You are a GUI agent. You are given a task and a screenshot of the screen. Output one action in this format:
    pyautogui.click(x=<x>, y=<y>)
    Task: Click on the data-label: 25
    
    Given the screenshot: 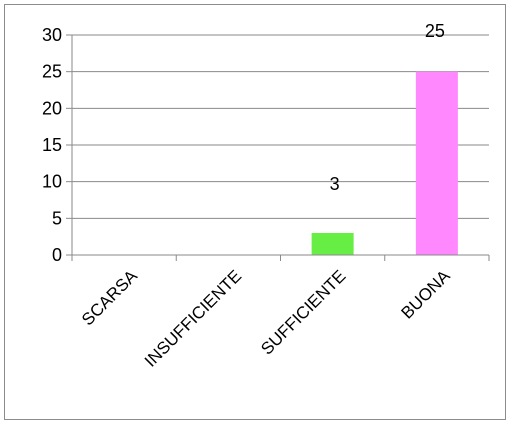 What is the action you would take?
    pyautogui.click(x=435, y=31)
    